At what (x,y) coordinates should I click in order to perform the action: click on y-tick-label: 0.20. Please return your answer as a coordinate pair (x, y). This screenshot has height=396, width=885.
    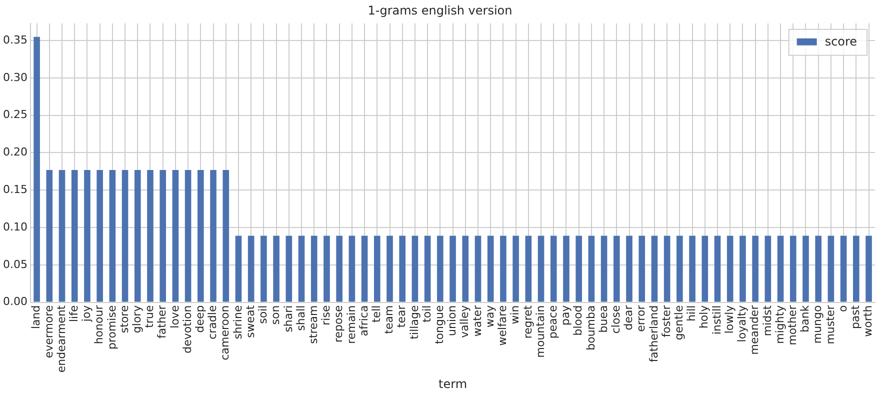
    Looking at the image, I should click on (15, 152).